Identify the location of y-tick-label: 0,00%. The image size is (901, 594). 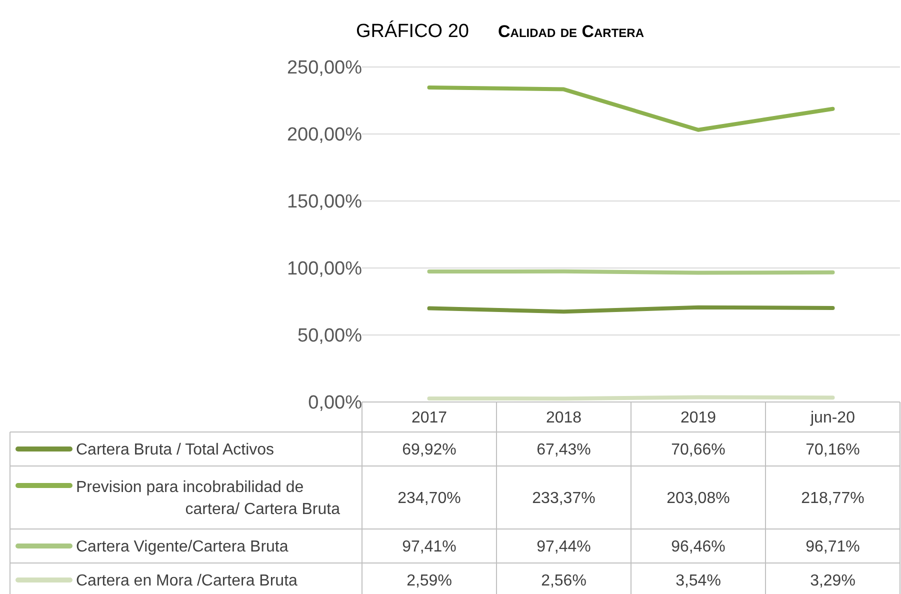
(335, 403).